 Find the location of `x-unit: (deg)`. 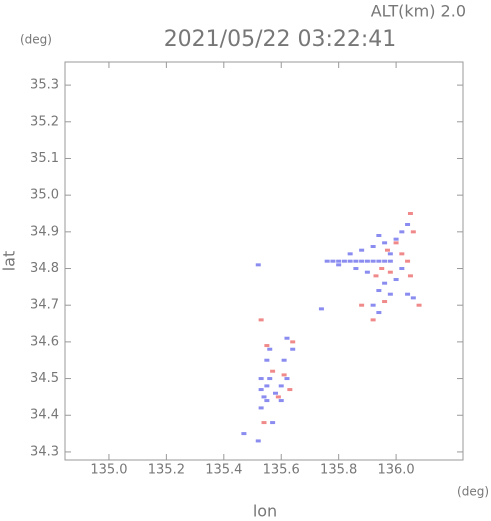

x-unit: (deg) is located at coordinates (473, 492).